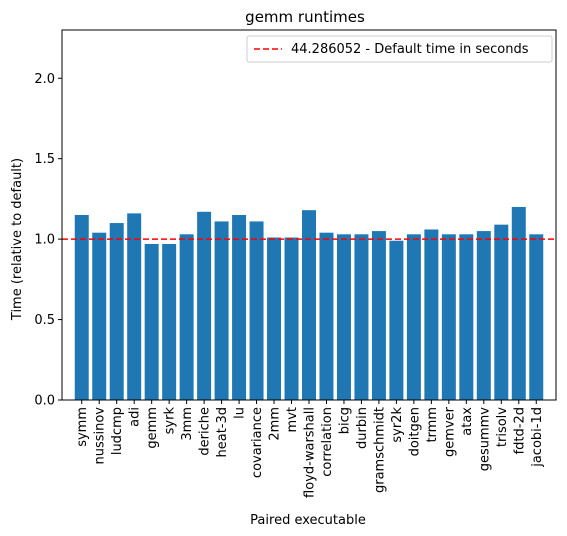 The height and width of the screenshot is (536, 567). Describe the element at coordinates (448, 317) in the screenshot. I see `bar-gemver` at that location.